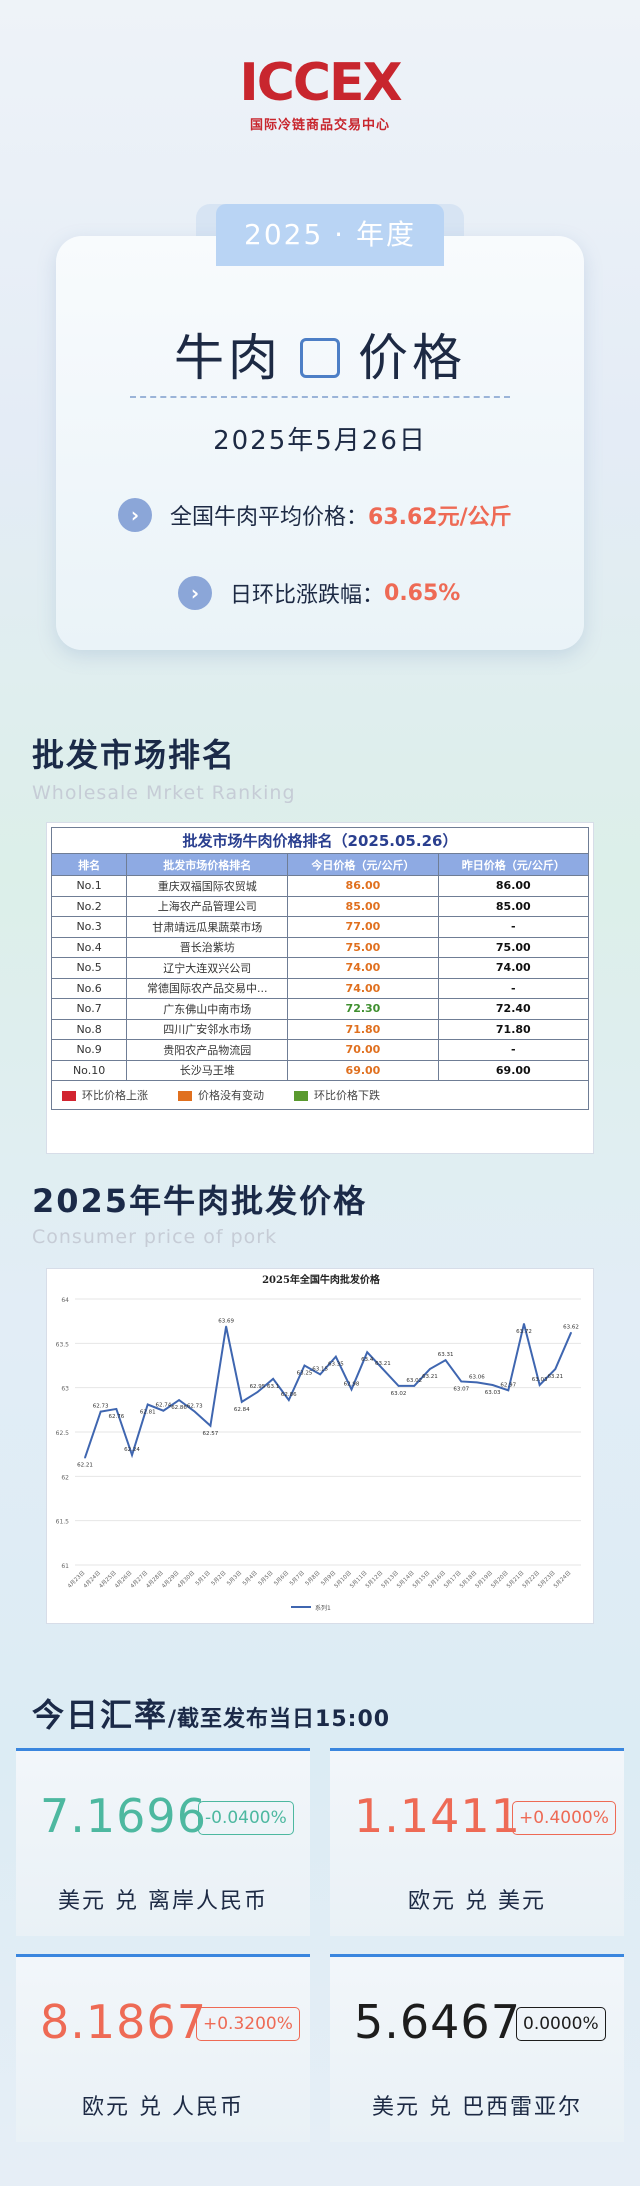 This screenshot has width=640, height=2186. Describe the element at coordinates (155, 1237) in the screenshot. I see `price-heading-en: Consumer price of pork` at that location.